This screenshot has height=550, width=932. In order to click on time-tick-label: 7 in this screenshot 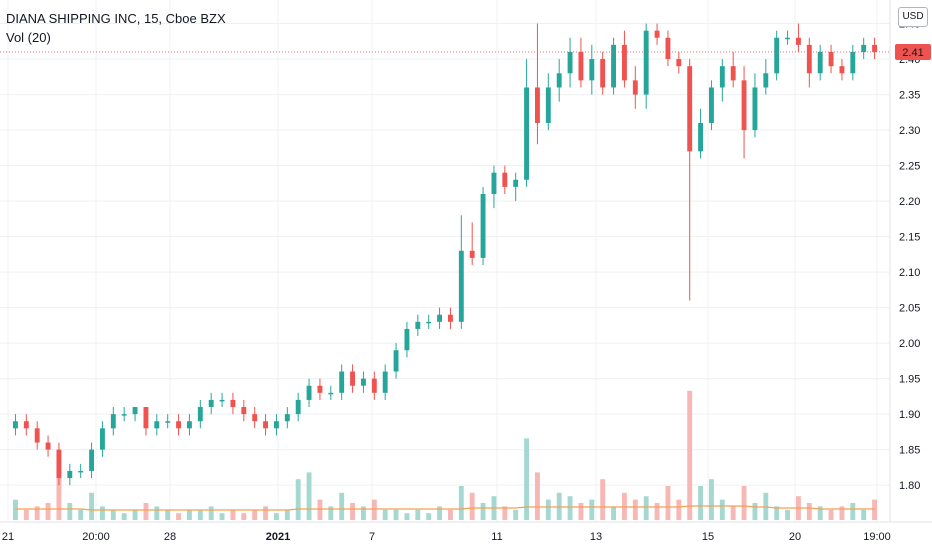, I will do `click(372, 537)`.